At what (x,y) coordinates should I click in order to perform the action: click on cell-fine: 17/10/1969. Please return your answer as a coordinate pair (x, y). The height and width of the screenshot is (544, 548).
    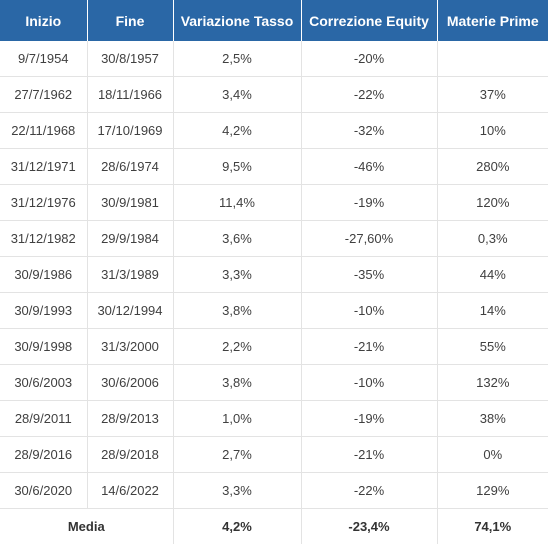
    Looking at the image, I should click on (130, 131).